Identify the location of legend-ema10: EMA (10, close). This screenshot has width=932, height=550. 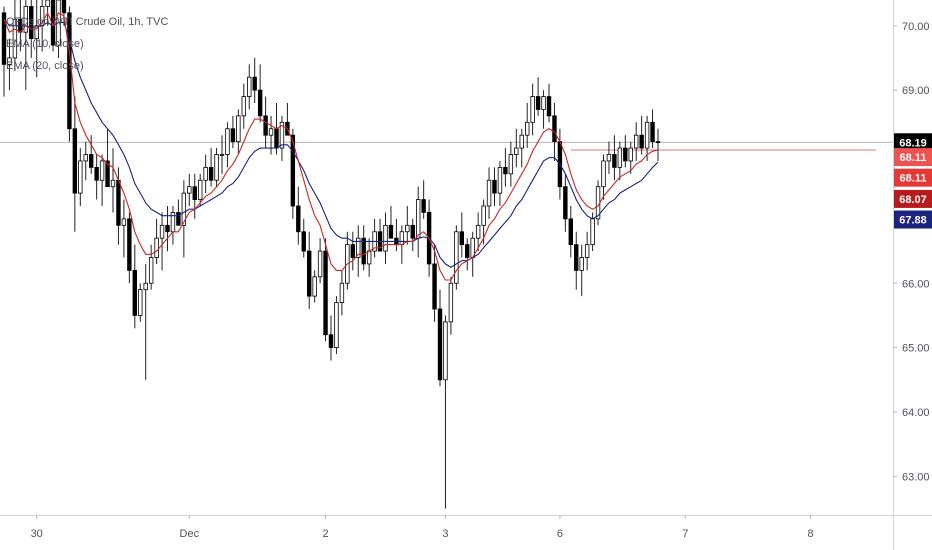
(45, 44).